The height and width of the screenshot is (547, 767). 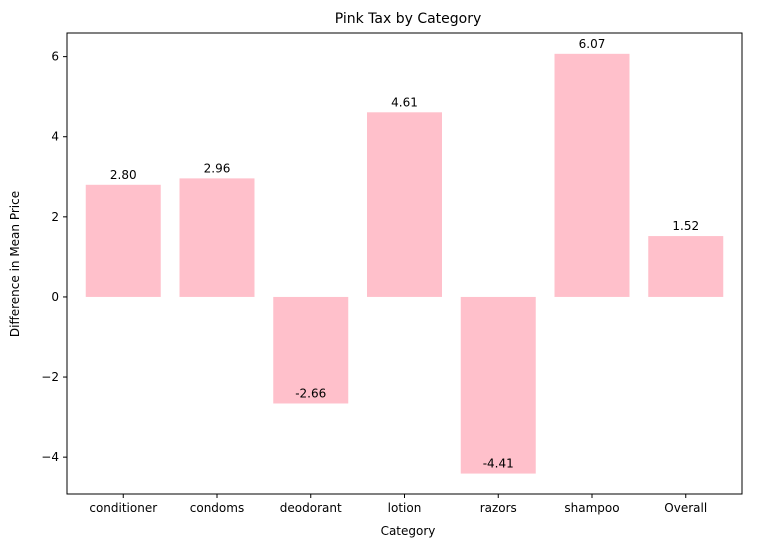 I want to click on x-tick-label-conditioner: conditioner, so click(x=123, y=508).